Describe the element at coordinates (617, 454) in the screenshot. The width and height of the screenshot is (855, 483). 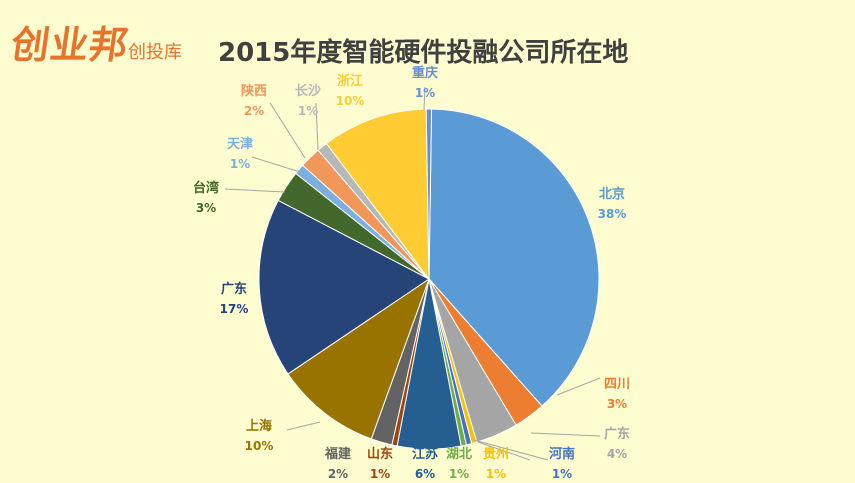
I see `slice-percent-label: 4%` at that location.